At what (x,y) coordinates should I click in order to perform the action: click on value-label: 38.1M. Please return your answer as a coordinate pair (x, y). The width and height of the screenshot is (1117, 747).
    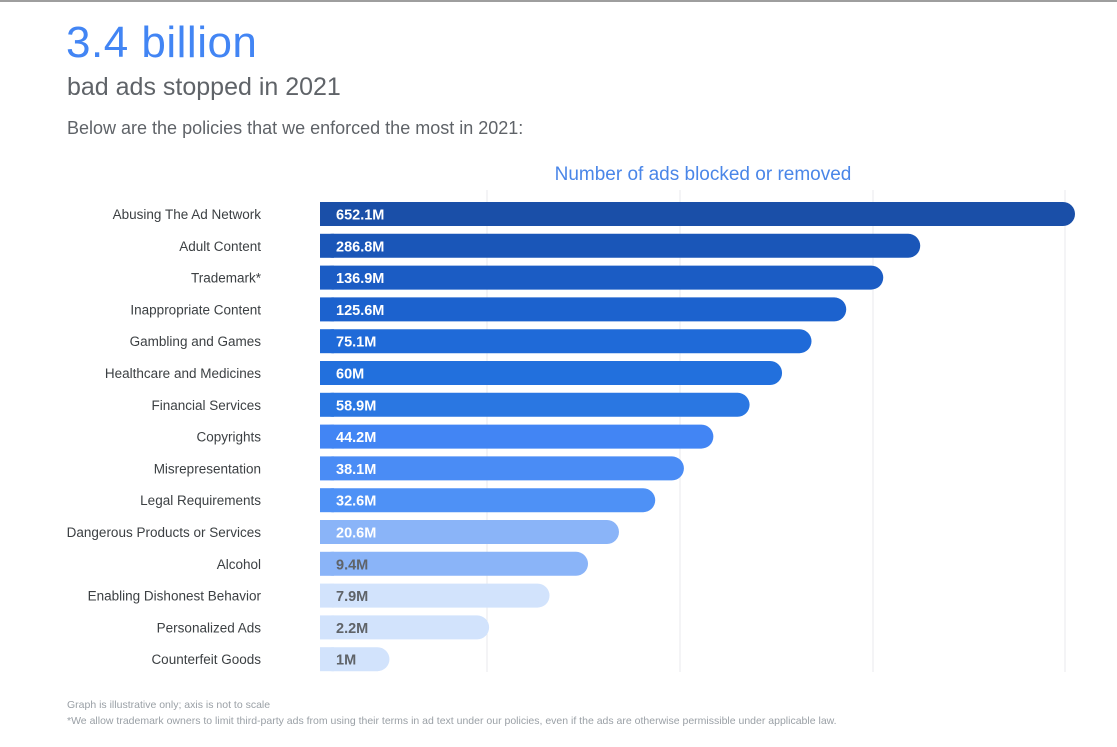
    Looking at the image, I should click on (356, 470).